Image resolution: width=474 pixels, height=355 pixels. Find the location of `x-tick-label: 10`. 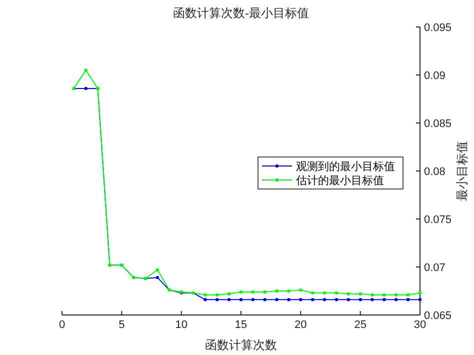

x-tick-label: 10 is located at coordinates (181, 325).